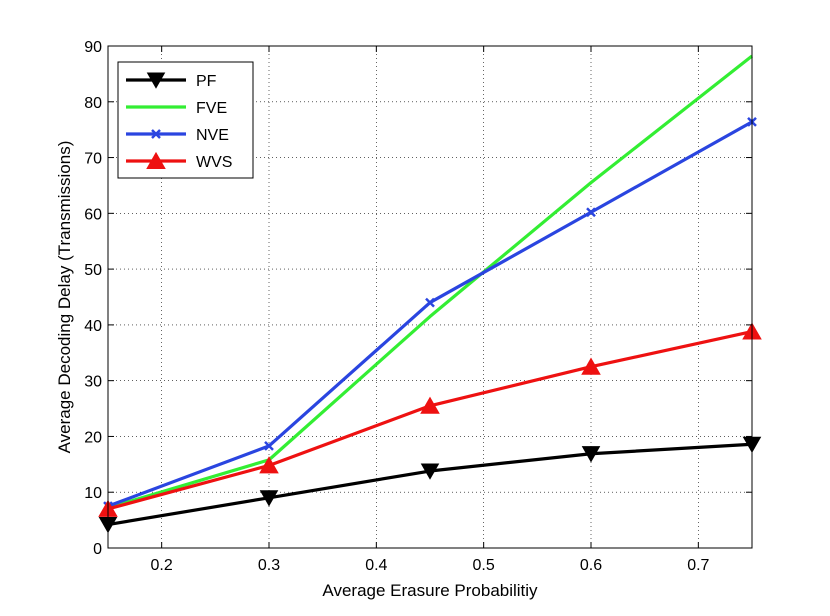 The height and width of the screenshot is (616, 830). What do you see at coordinates (93, 214) in the screenshot?
I see `y-tick-label: 60` at bounding box center [93, 214].